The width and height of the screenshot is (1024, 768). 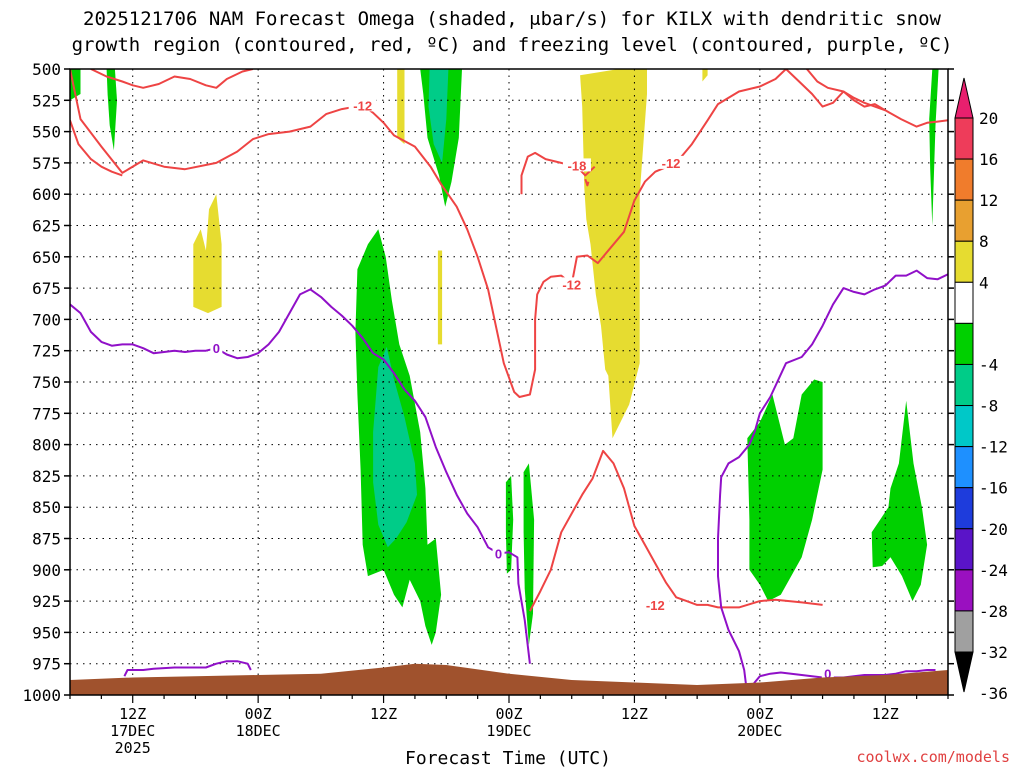 What do you see at coordinates (438, 116) in the screenshot?
I see `upward-motion-hour34-core` at bounding box center [438, 116].